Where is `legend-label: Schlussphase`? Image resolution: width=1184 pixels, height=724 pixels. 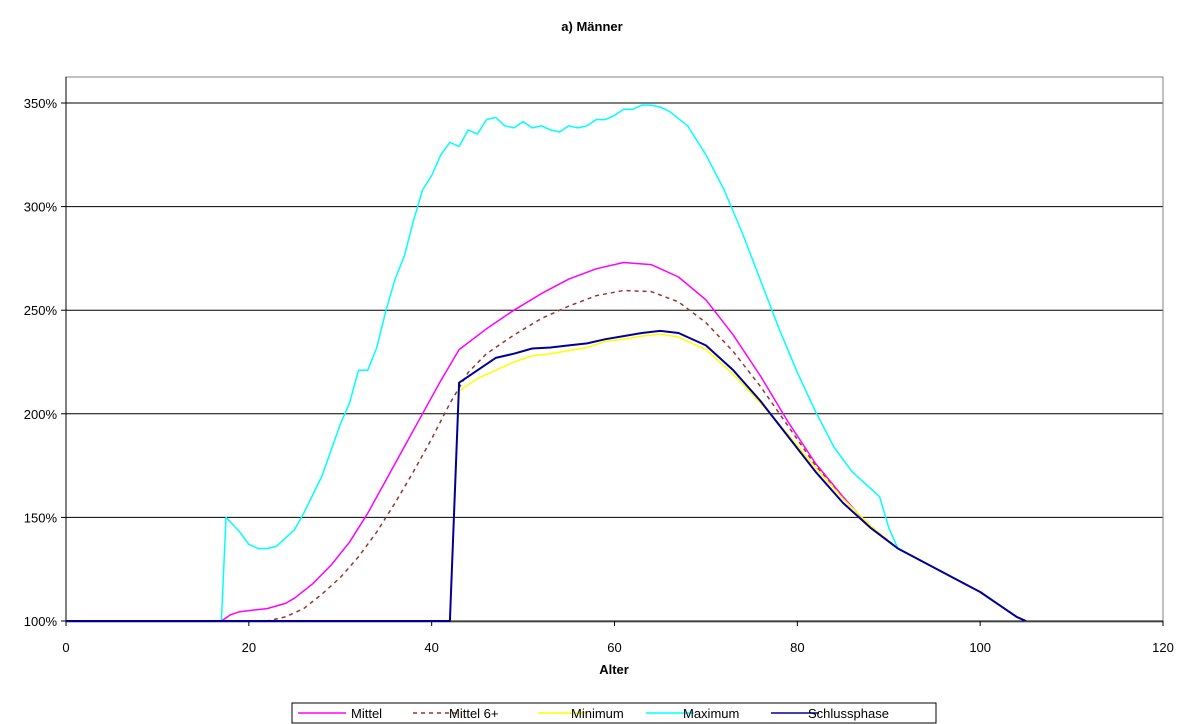 legend-label: Schlussphase is located at coordinates (848, 713).